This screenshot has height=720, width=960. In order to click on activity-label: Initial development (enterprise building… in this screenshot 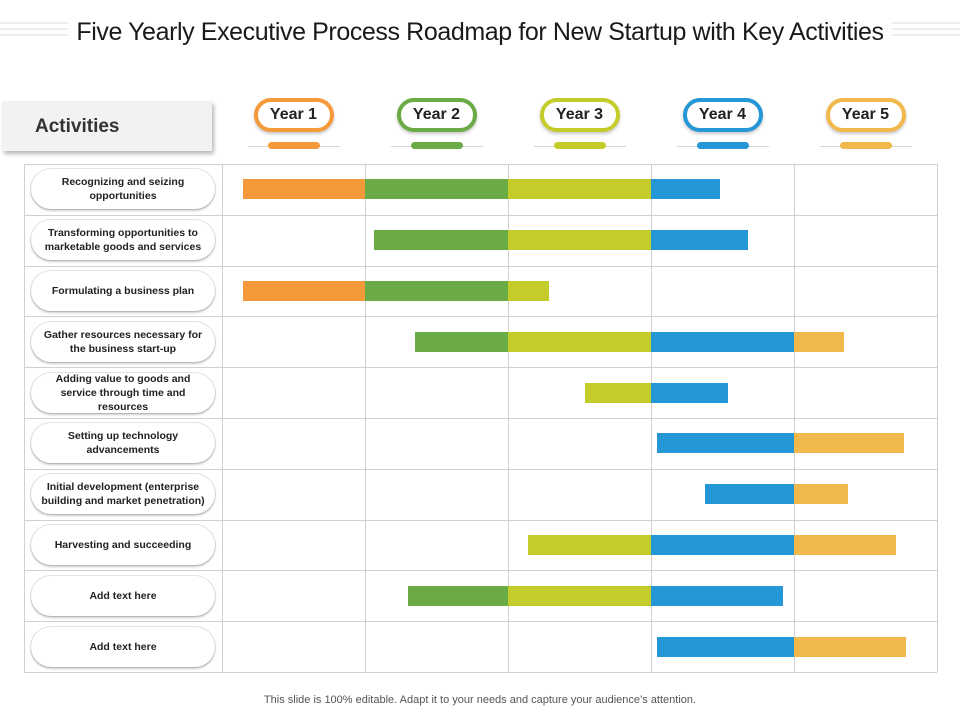, I will do `click(123, 494)`.